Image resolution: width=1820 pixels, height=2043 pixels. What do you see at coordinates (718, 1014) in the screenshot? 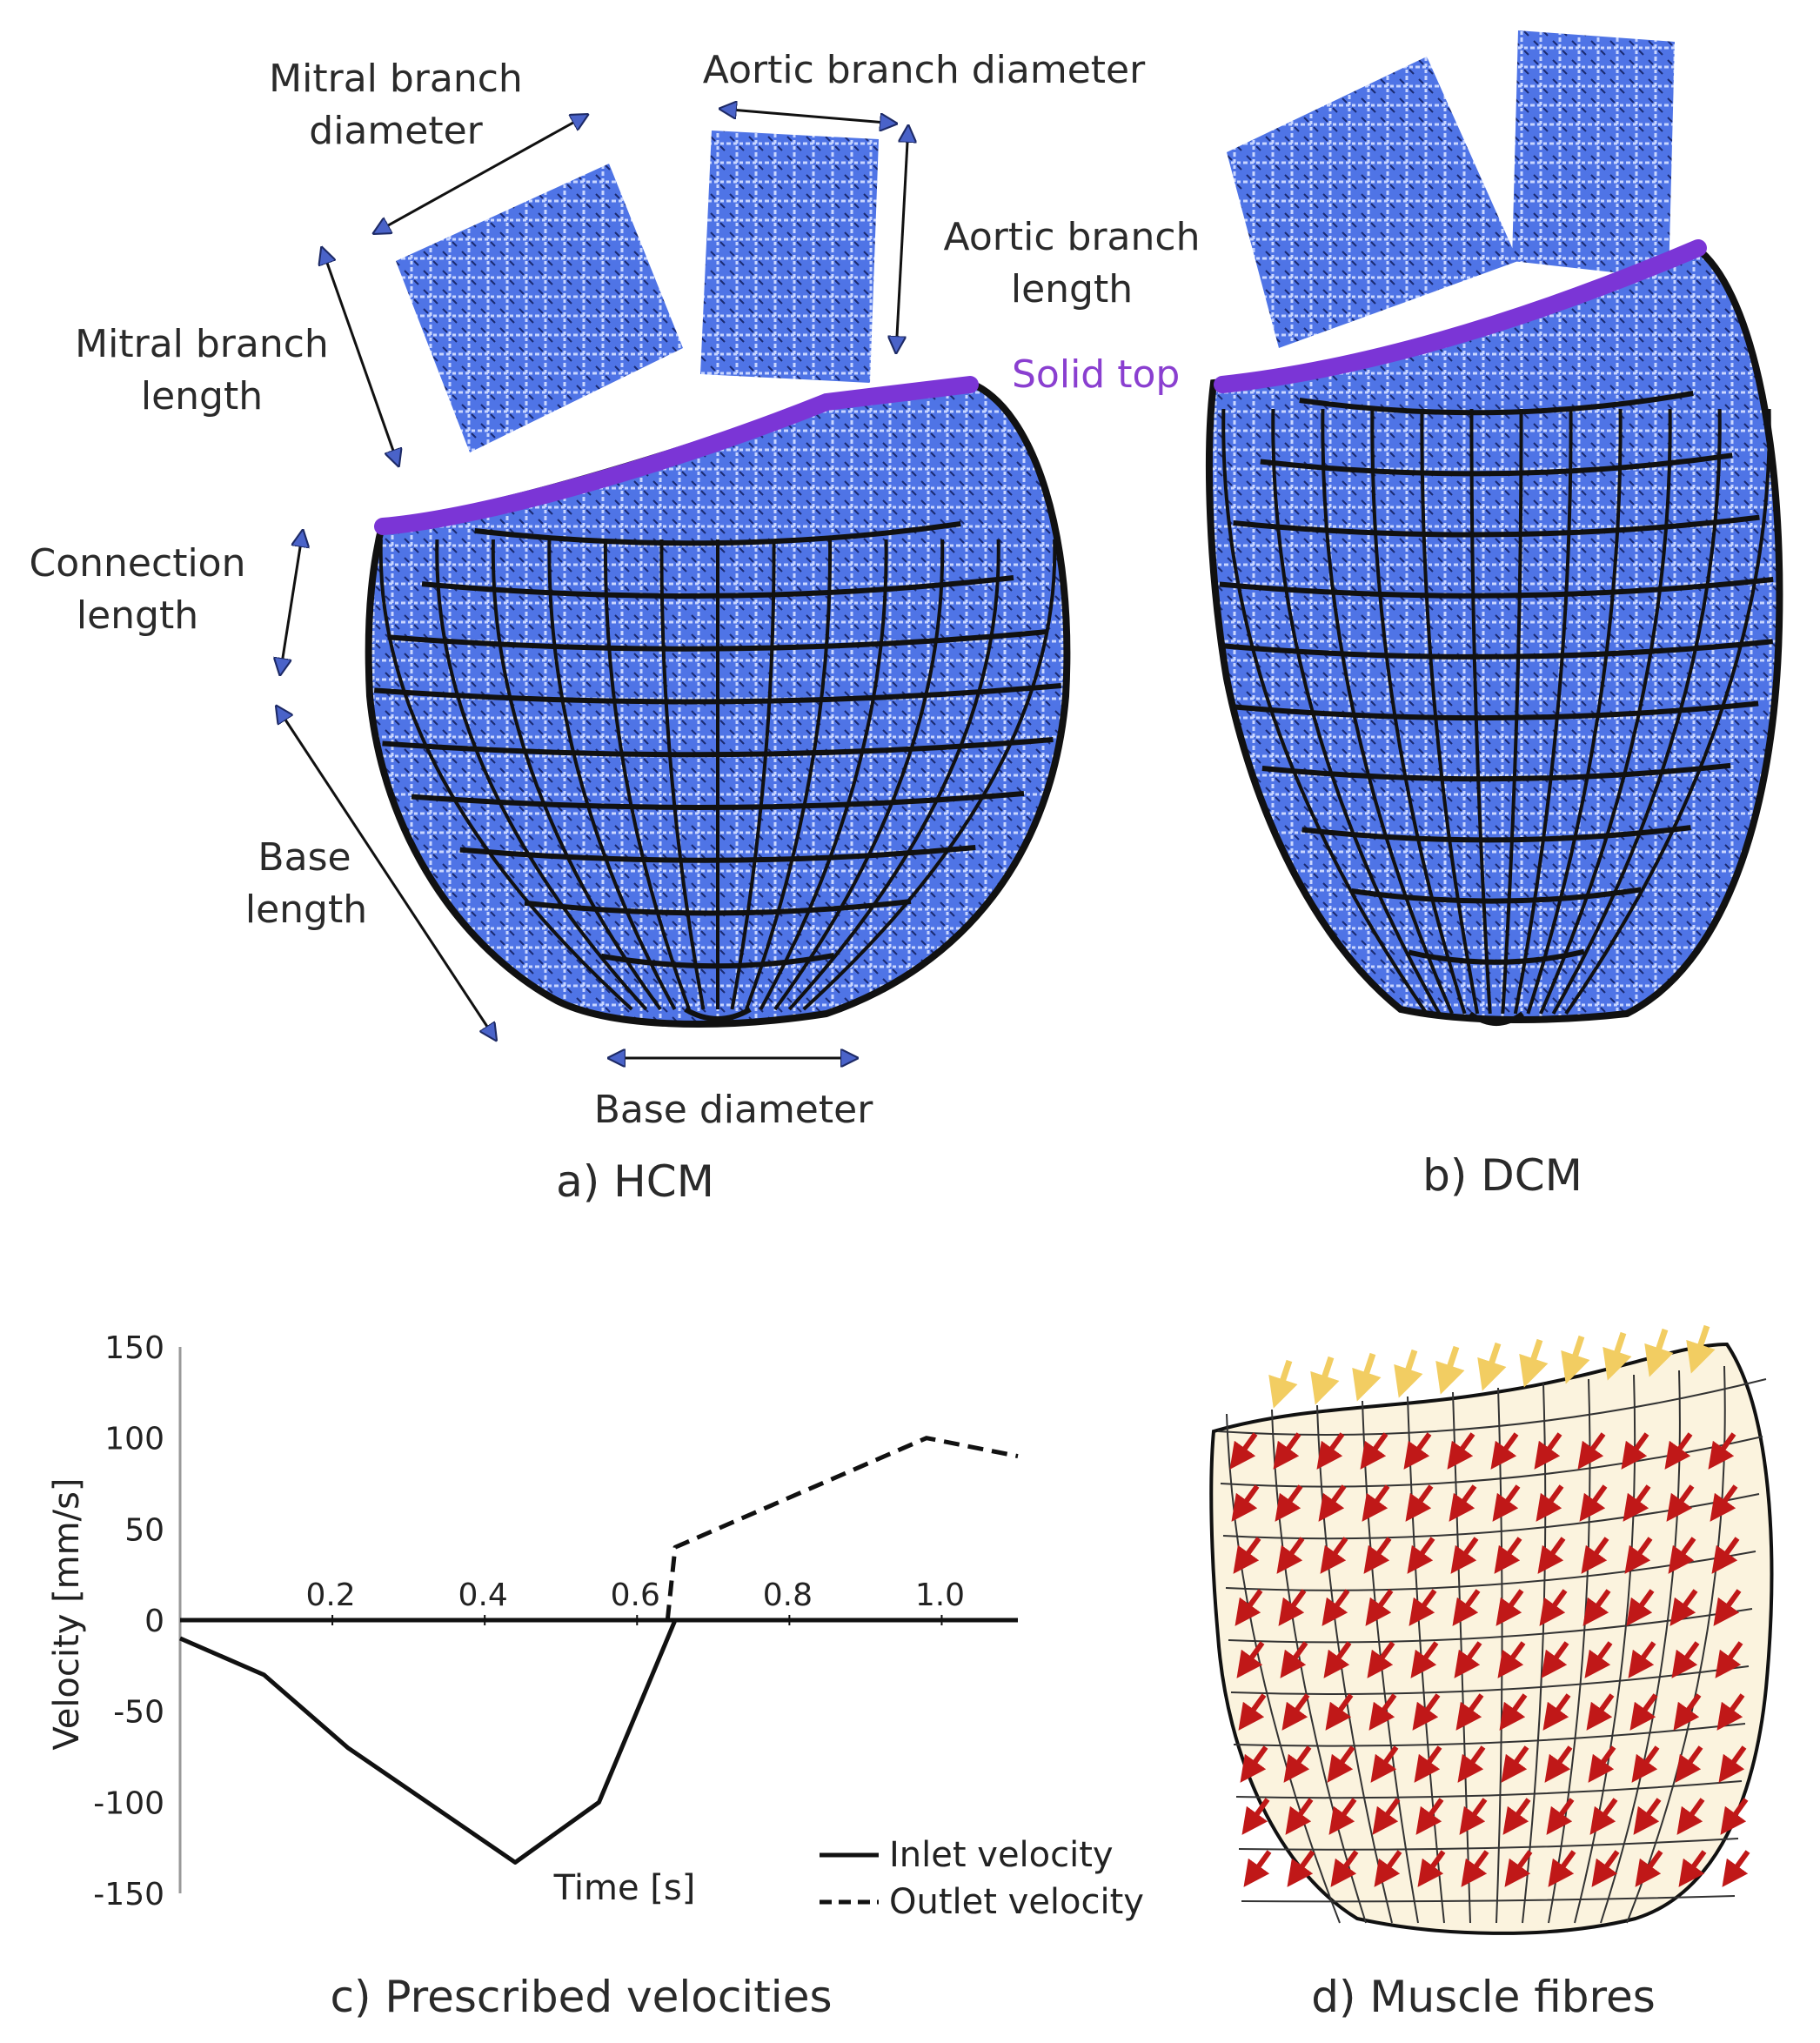
I see `hcm-wire-ring` at bounding box center [718, 1014].